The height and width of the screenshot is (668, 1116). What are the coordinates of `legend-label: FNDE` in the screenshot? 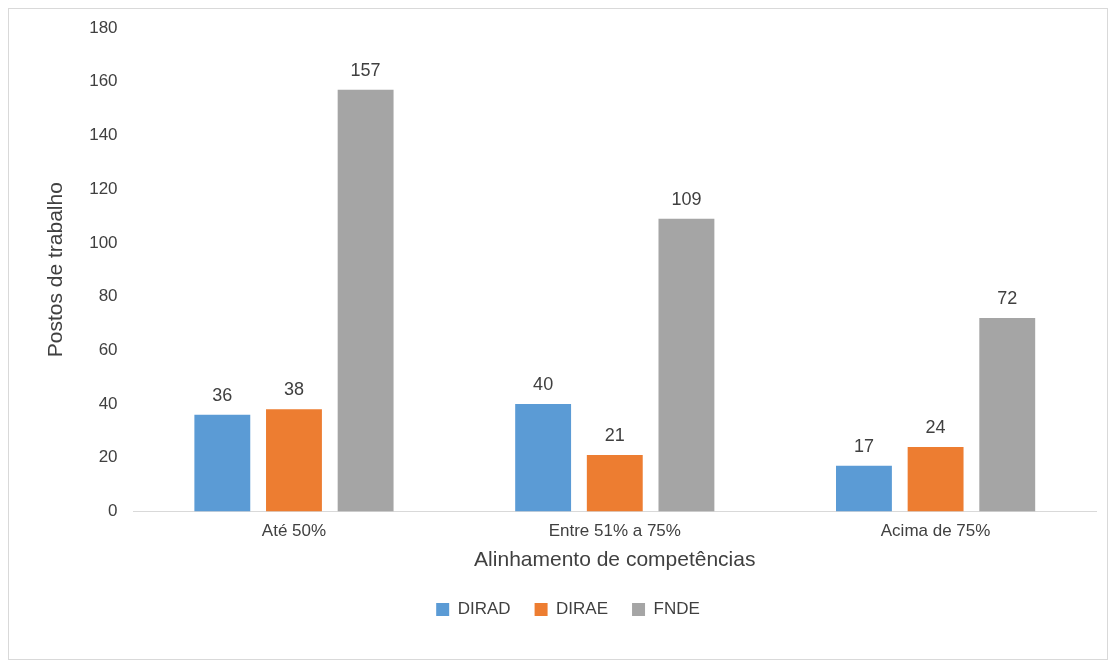 It's located at (676, 609).